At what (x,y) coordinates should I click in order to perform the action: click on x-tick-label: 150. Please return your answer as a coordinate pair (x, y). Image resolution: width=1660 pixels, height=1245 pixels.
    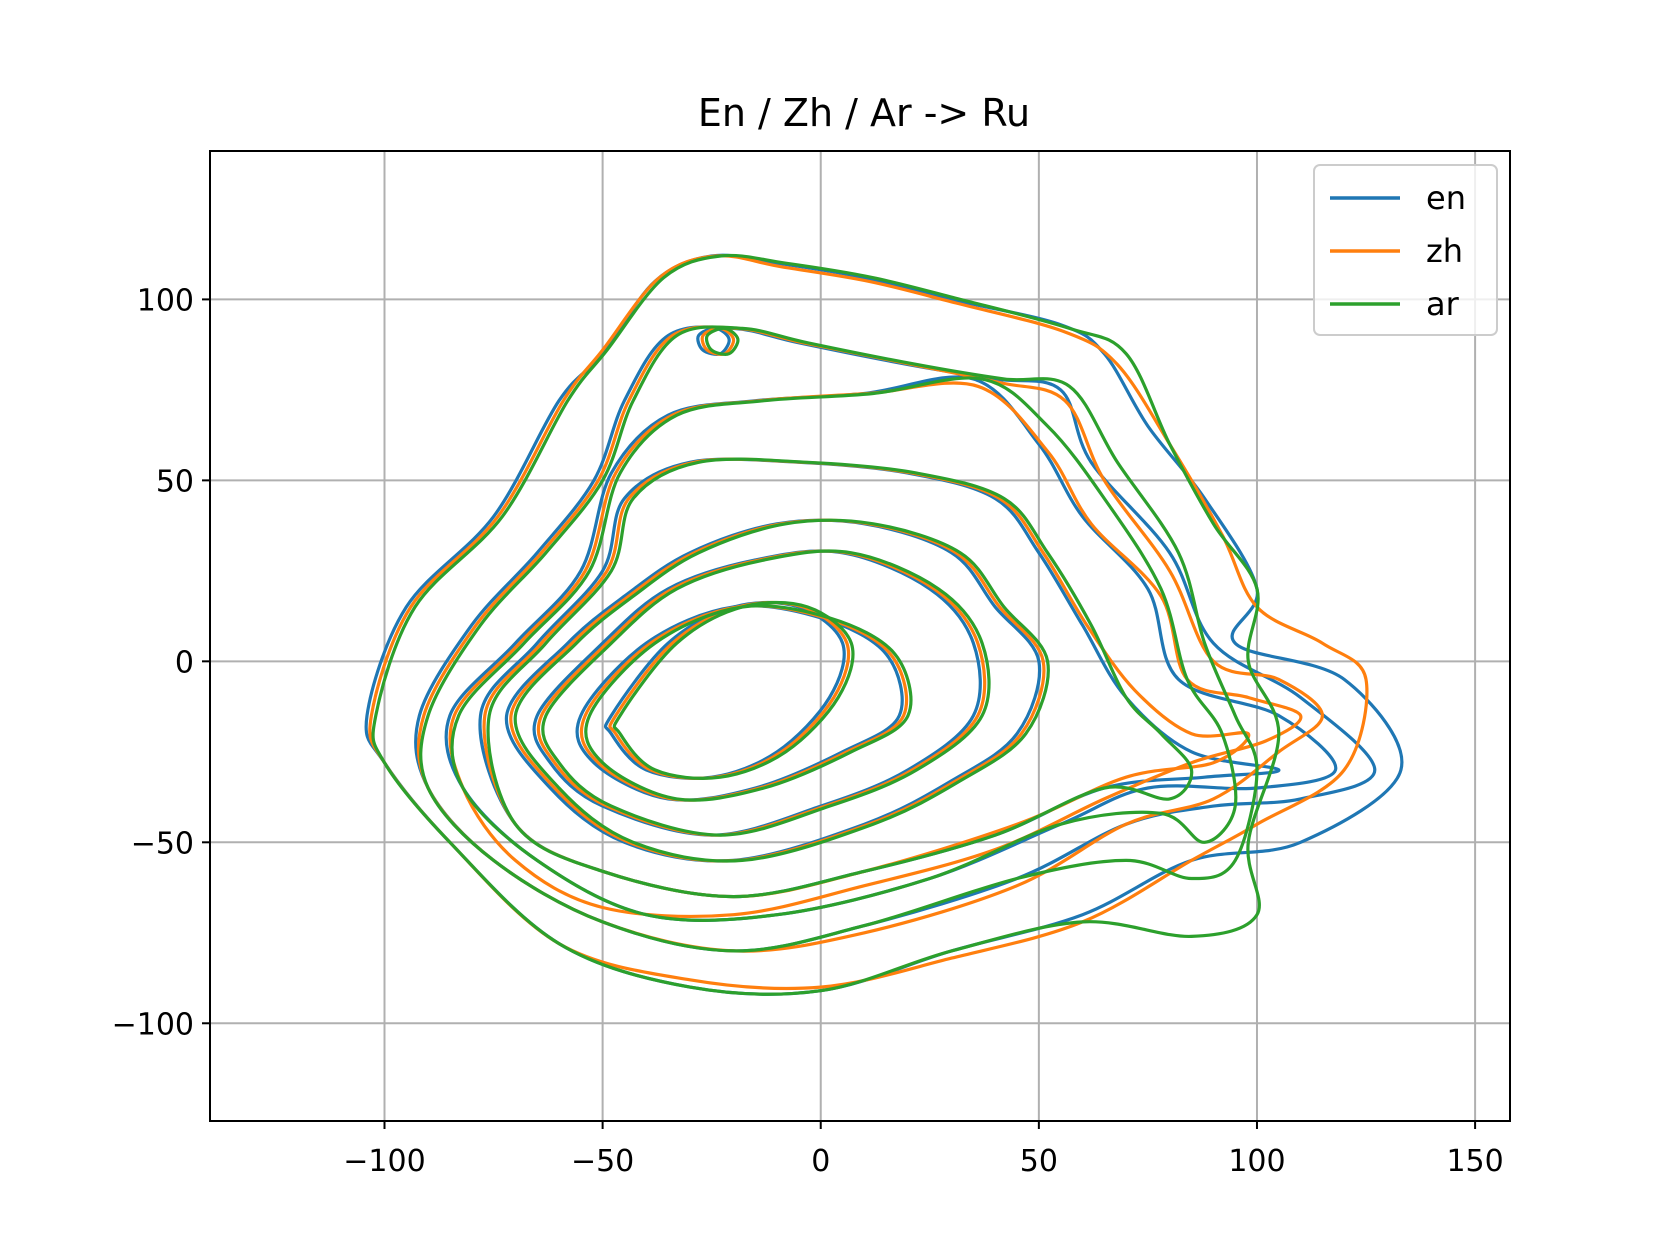
    Looking at the image, I should click on (1474, 1161).